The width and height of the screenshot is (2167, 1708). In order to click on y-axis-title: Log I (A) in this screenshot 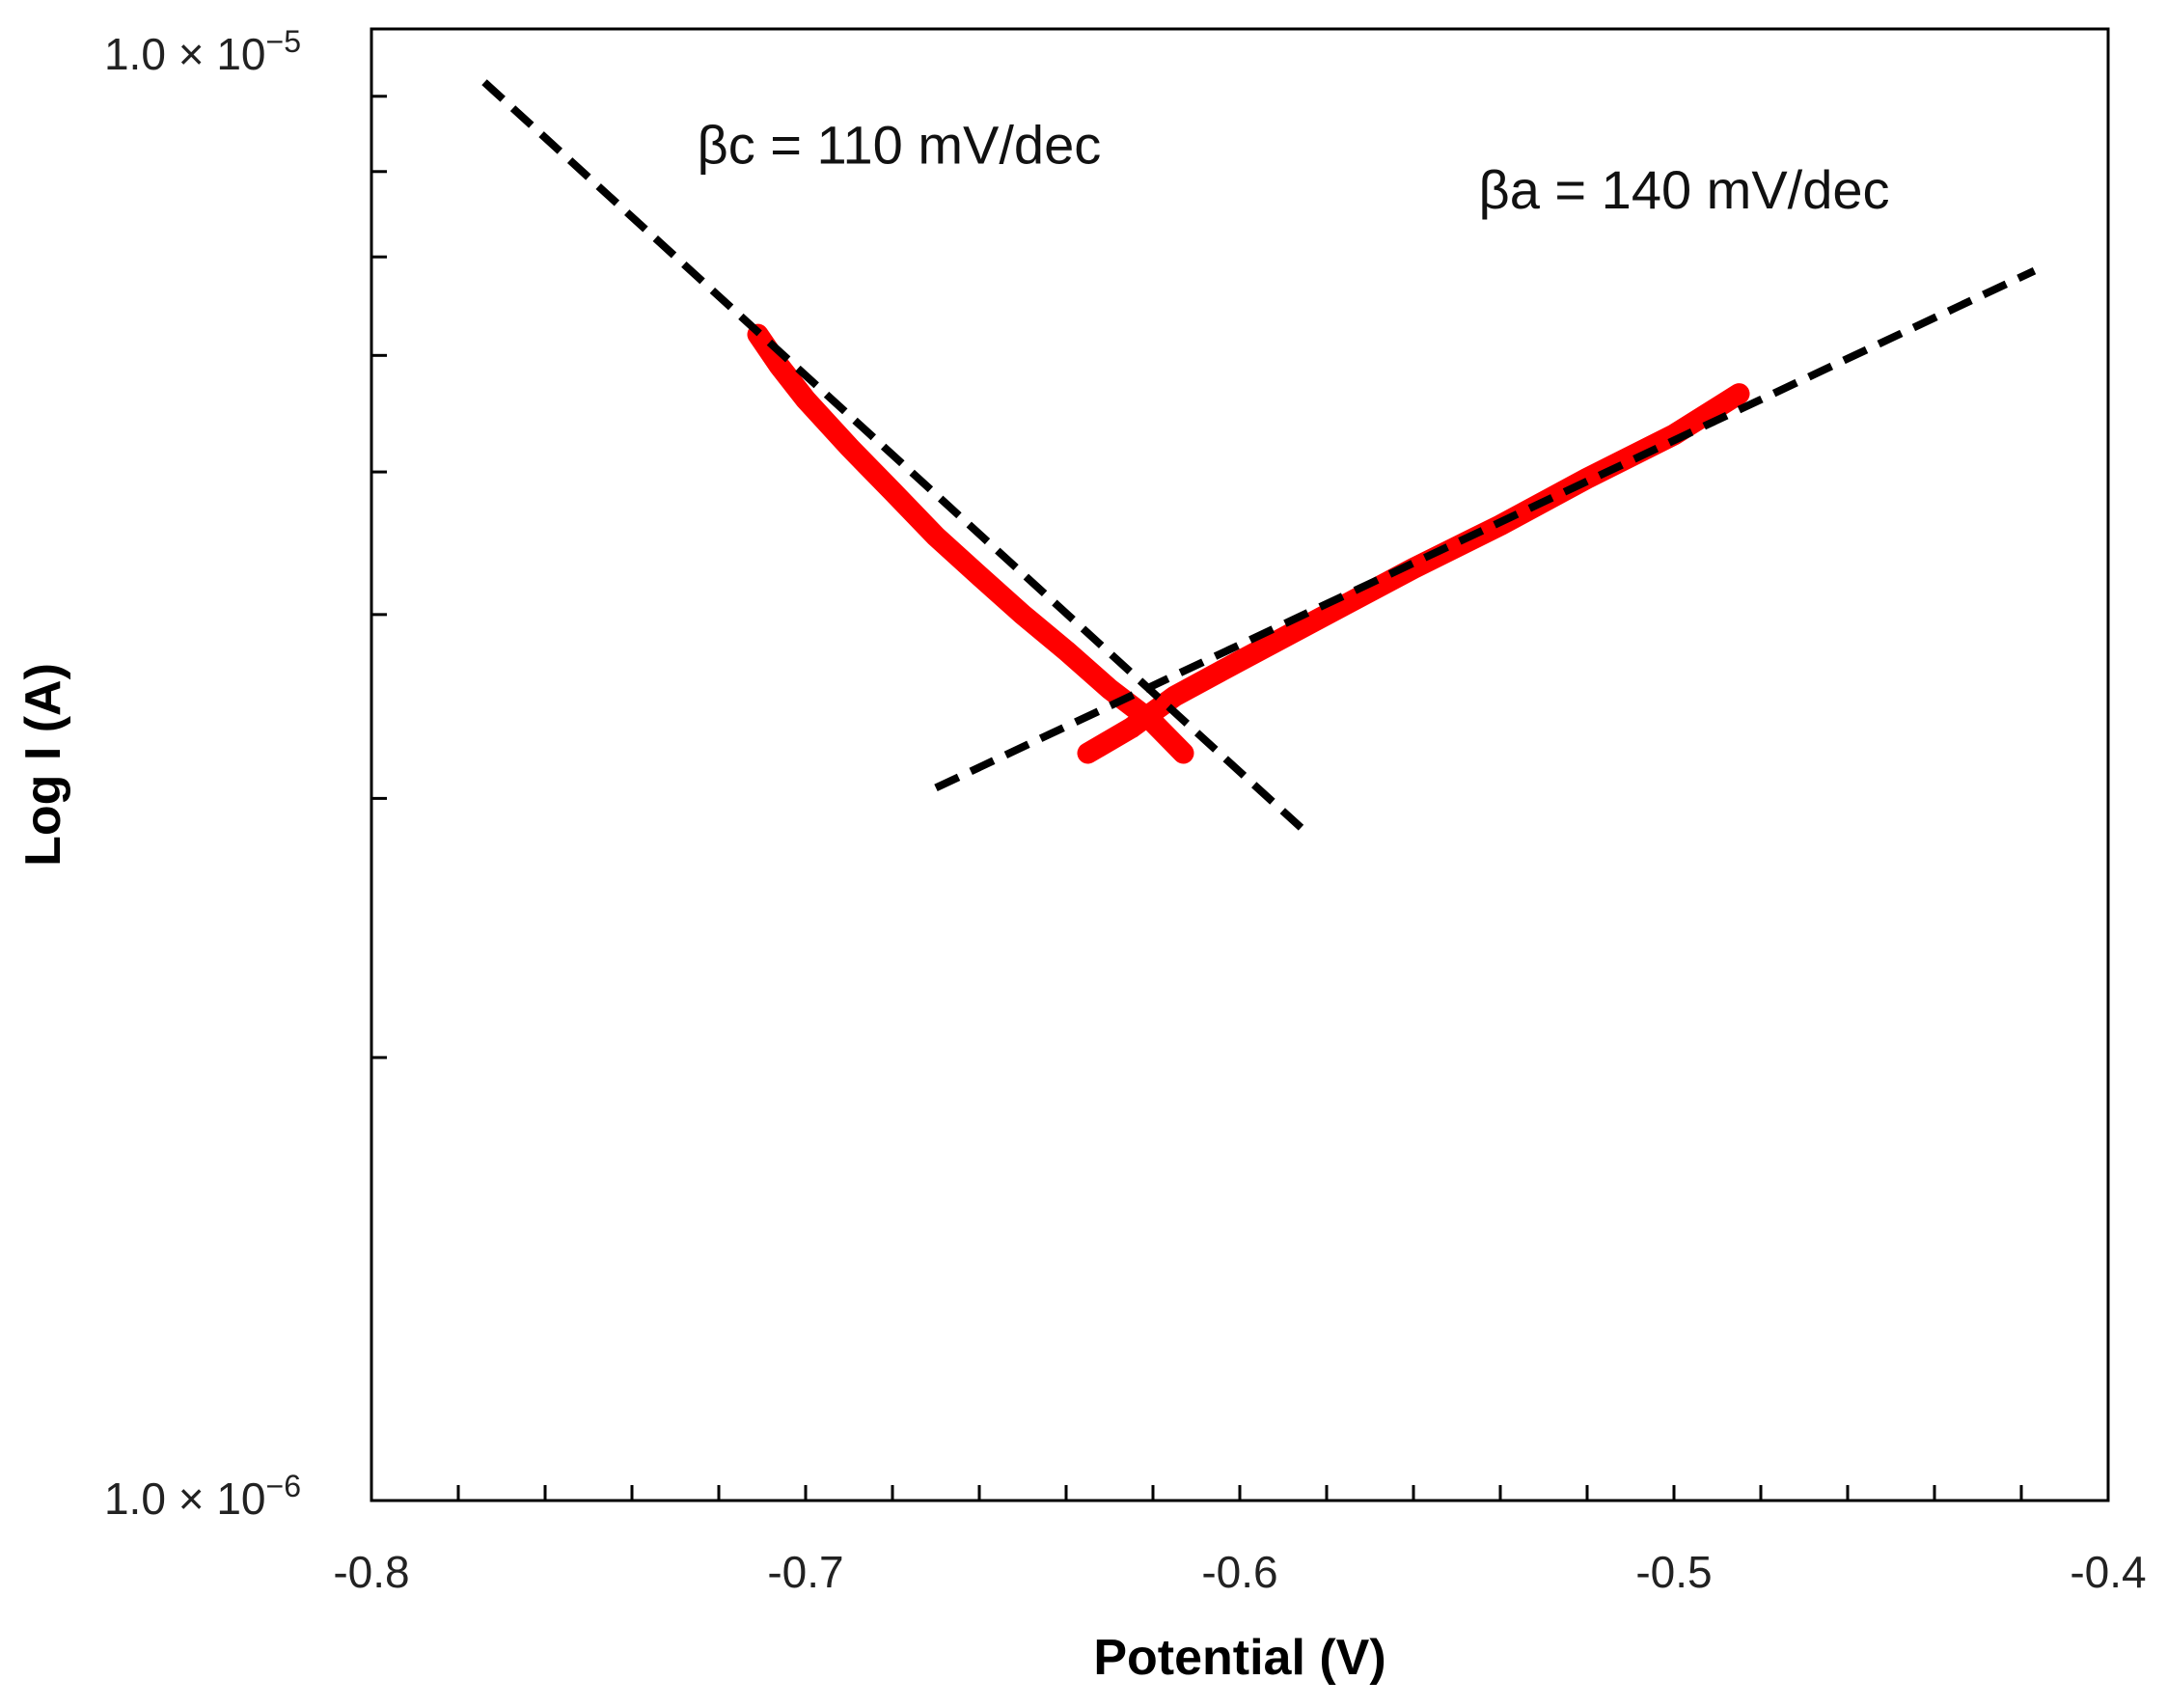, I will do `click(43, 765)`.